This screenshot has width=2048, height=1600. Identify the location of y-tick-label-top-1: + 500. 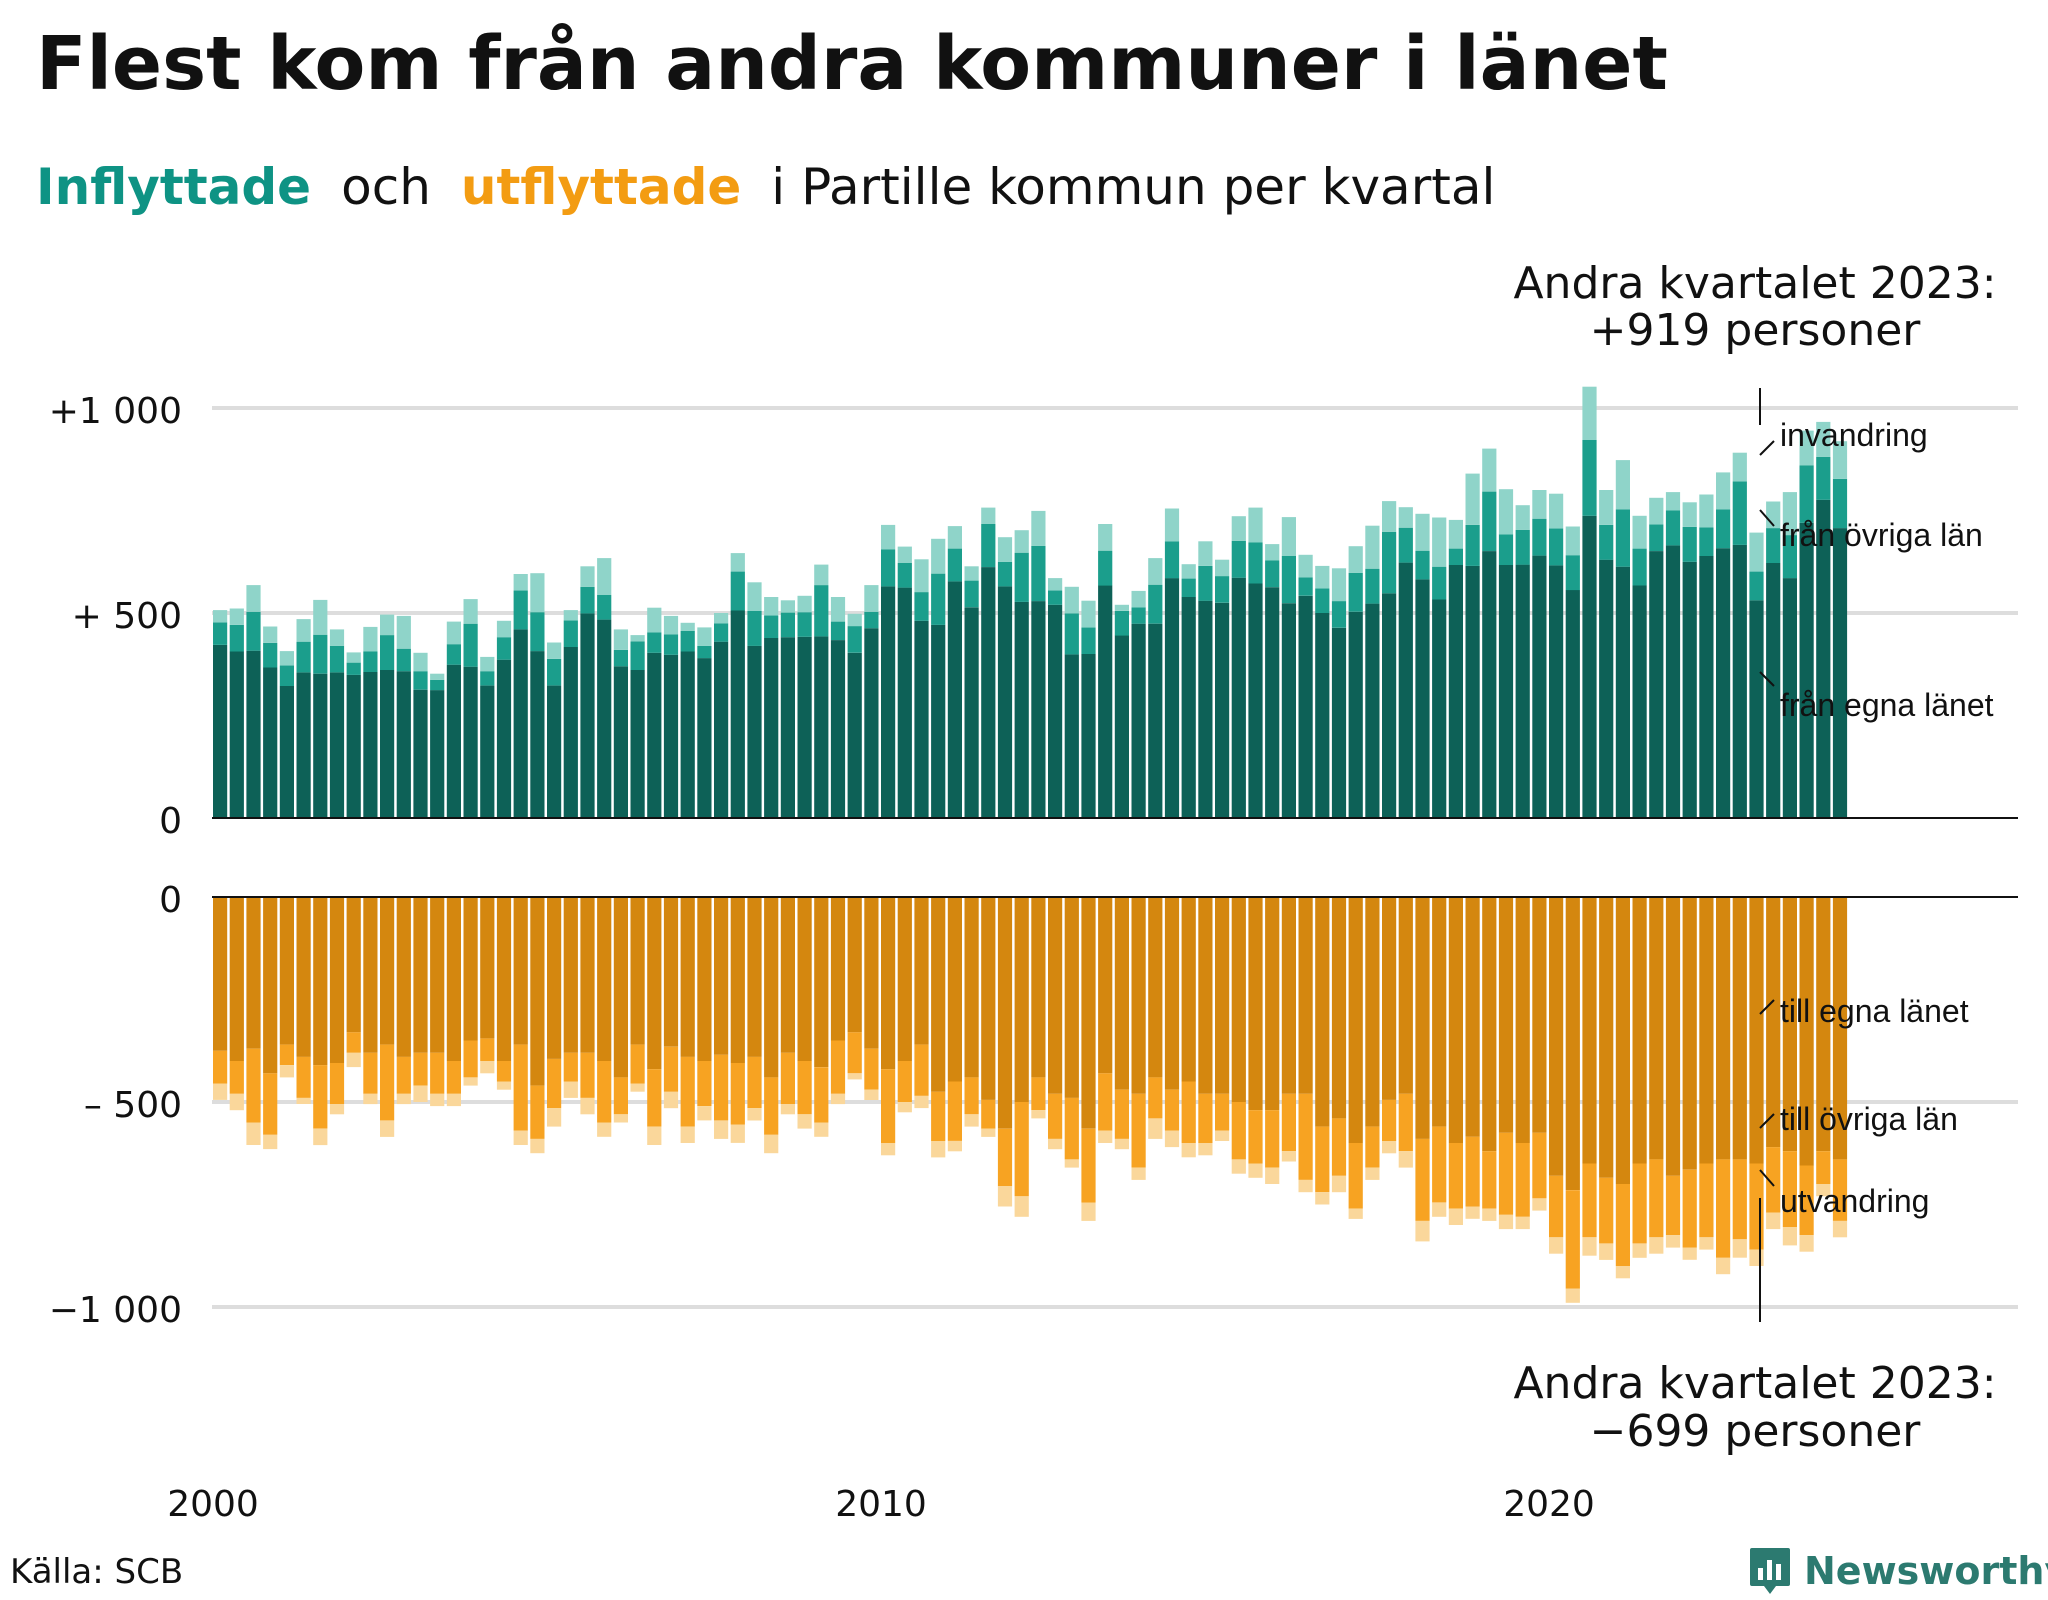
(127, 616).